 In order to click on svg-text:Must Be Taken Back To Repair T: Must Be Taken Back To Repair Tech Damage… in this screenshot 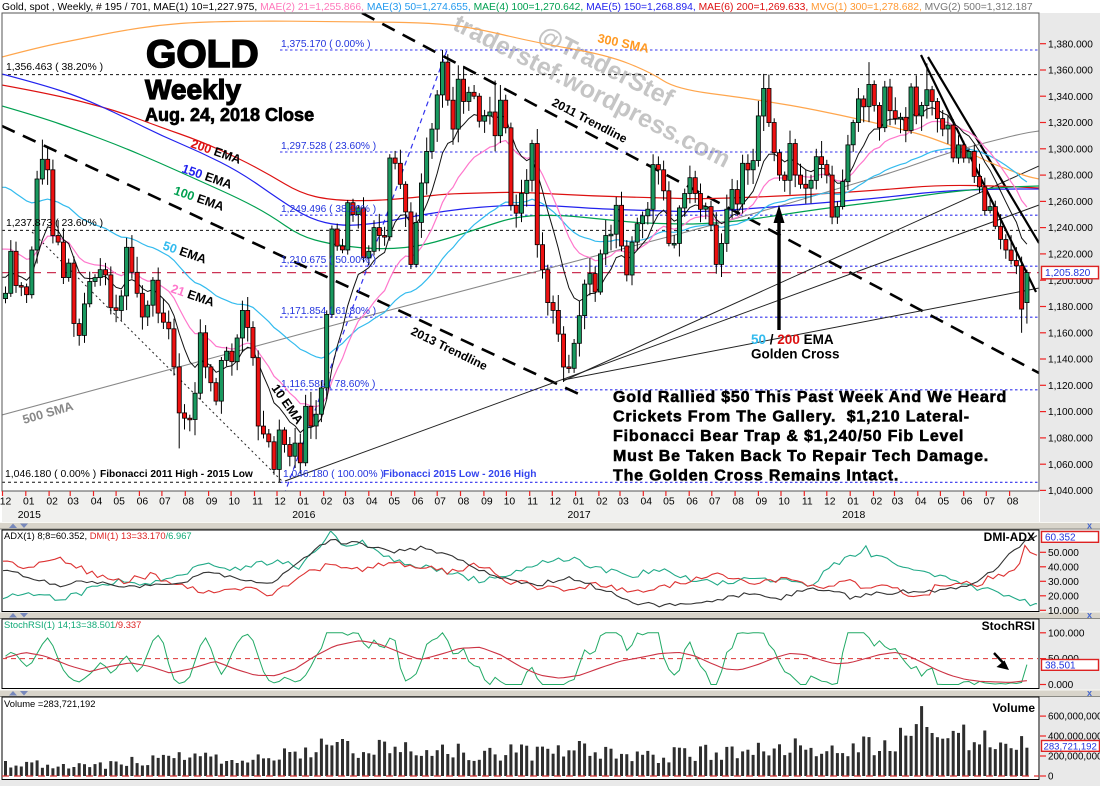, I will do `click(801, 456)`.